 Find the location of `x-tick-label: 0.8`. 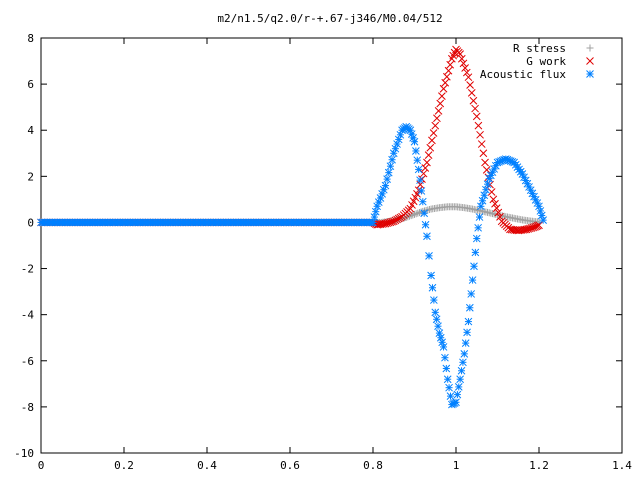

x-tick-label: 0.8 is located at coordinates (373, 465).